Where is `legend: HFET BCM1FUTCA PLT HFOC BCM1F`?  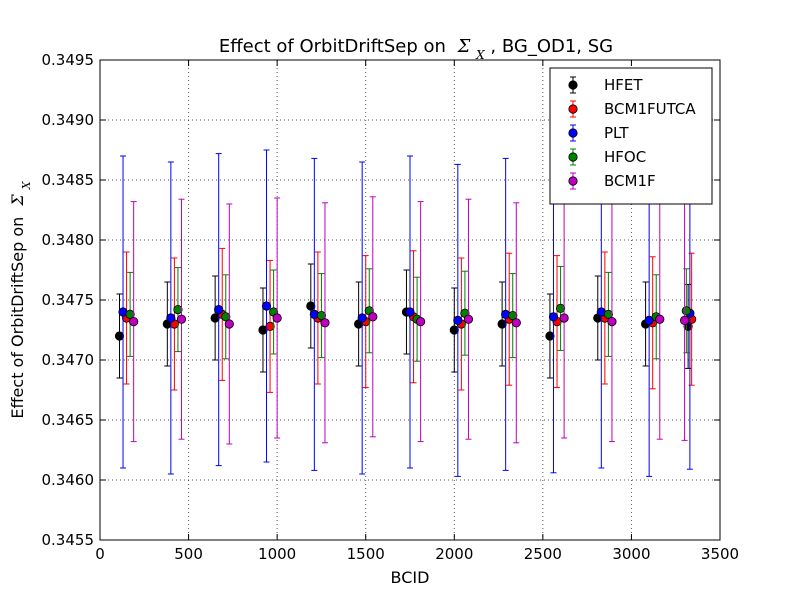
legend: HFET BCM1FUTCA PLT HFOC BCM1F is located at coordinates (631, 136).